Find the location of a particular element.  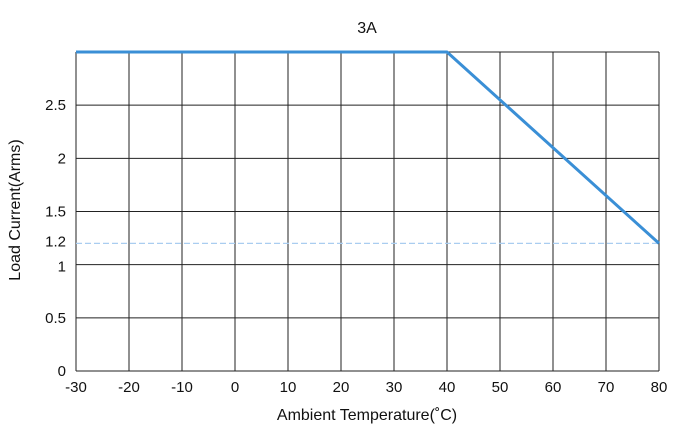

x-tick-label: 50 is located at coordinates (500, 387).